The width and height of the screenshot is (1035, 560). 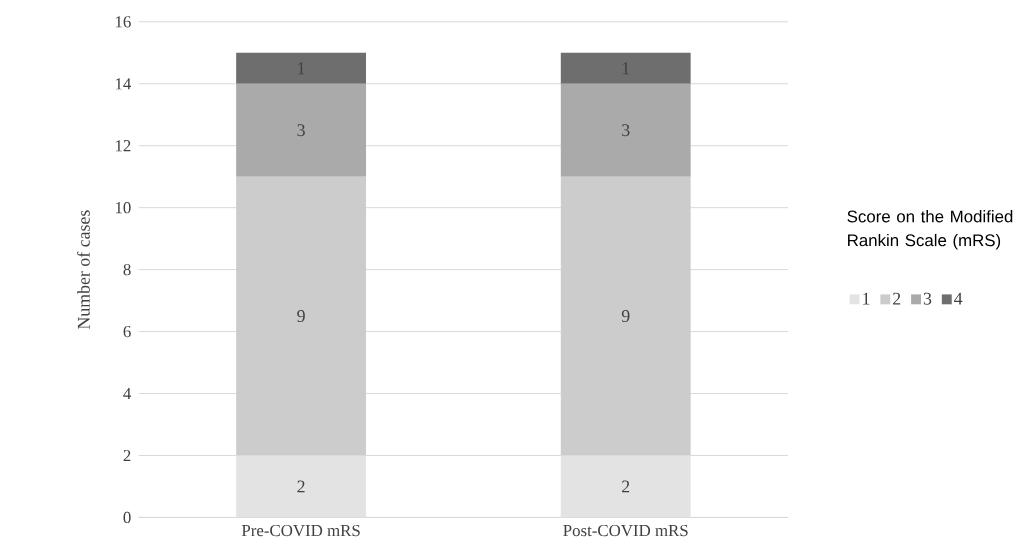 I want to click on legend-title: Score on the Modified Rankin Scale (mRS), so click(x=930, y=230).